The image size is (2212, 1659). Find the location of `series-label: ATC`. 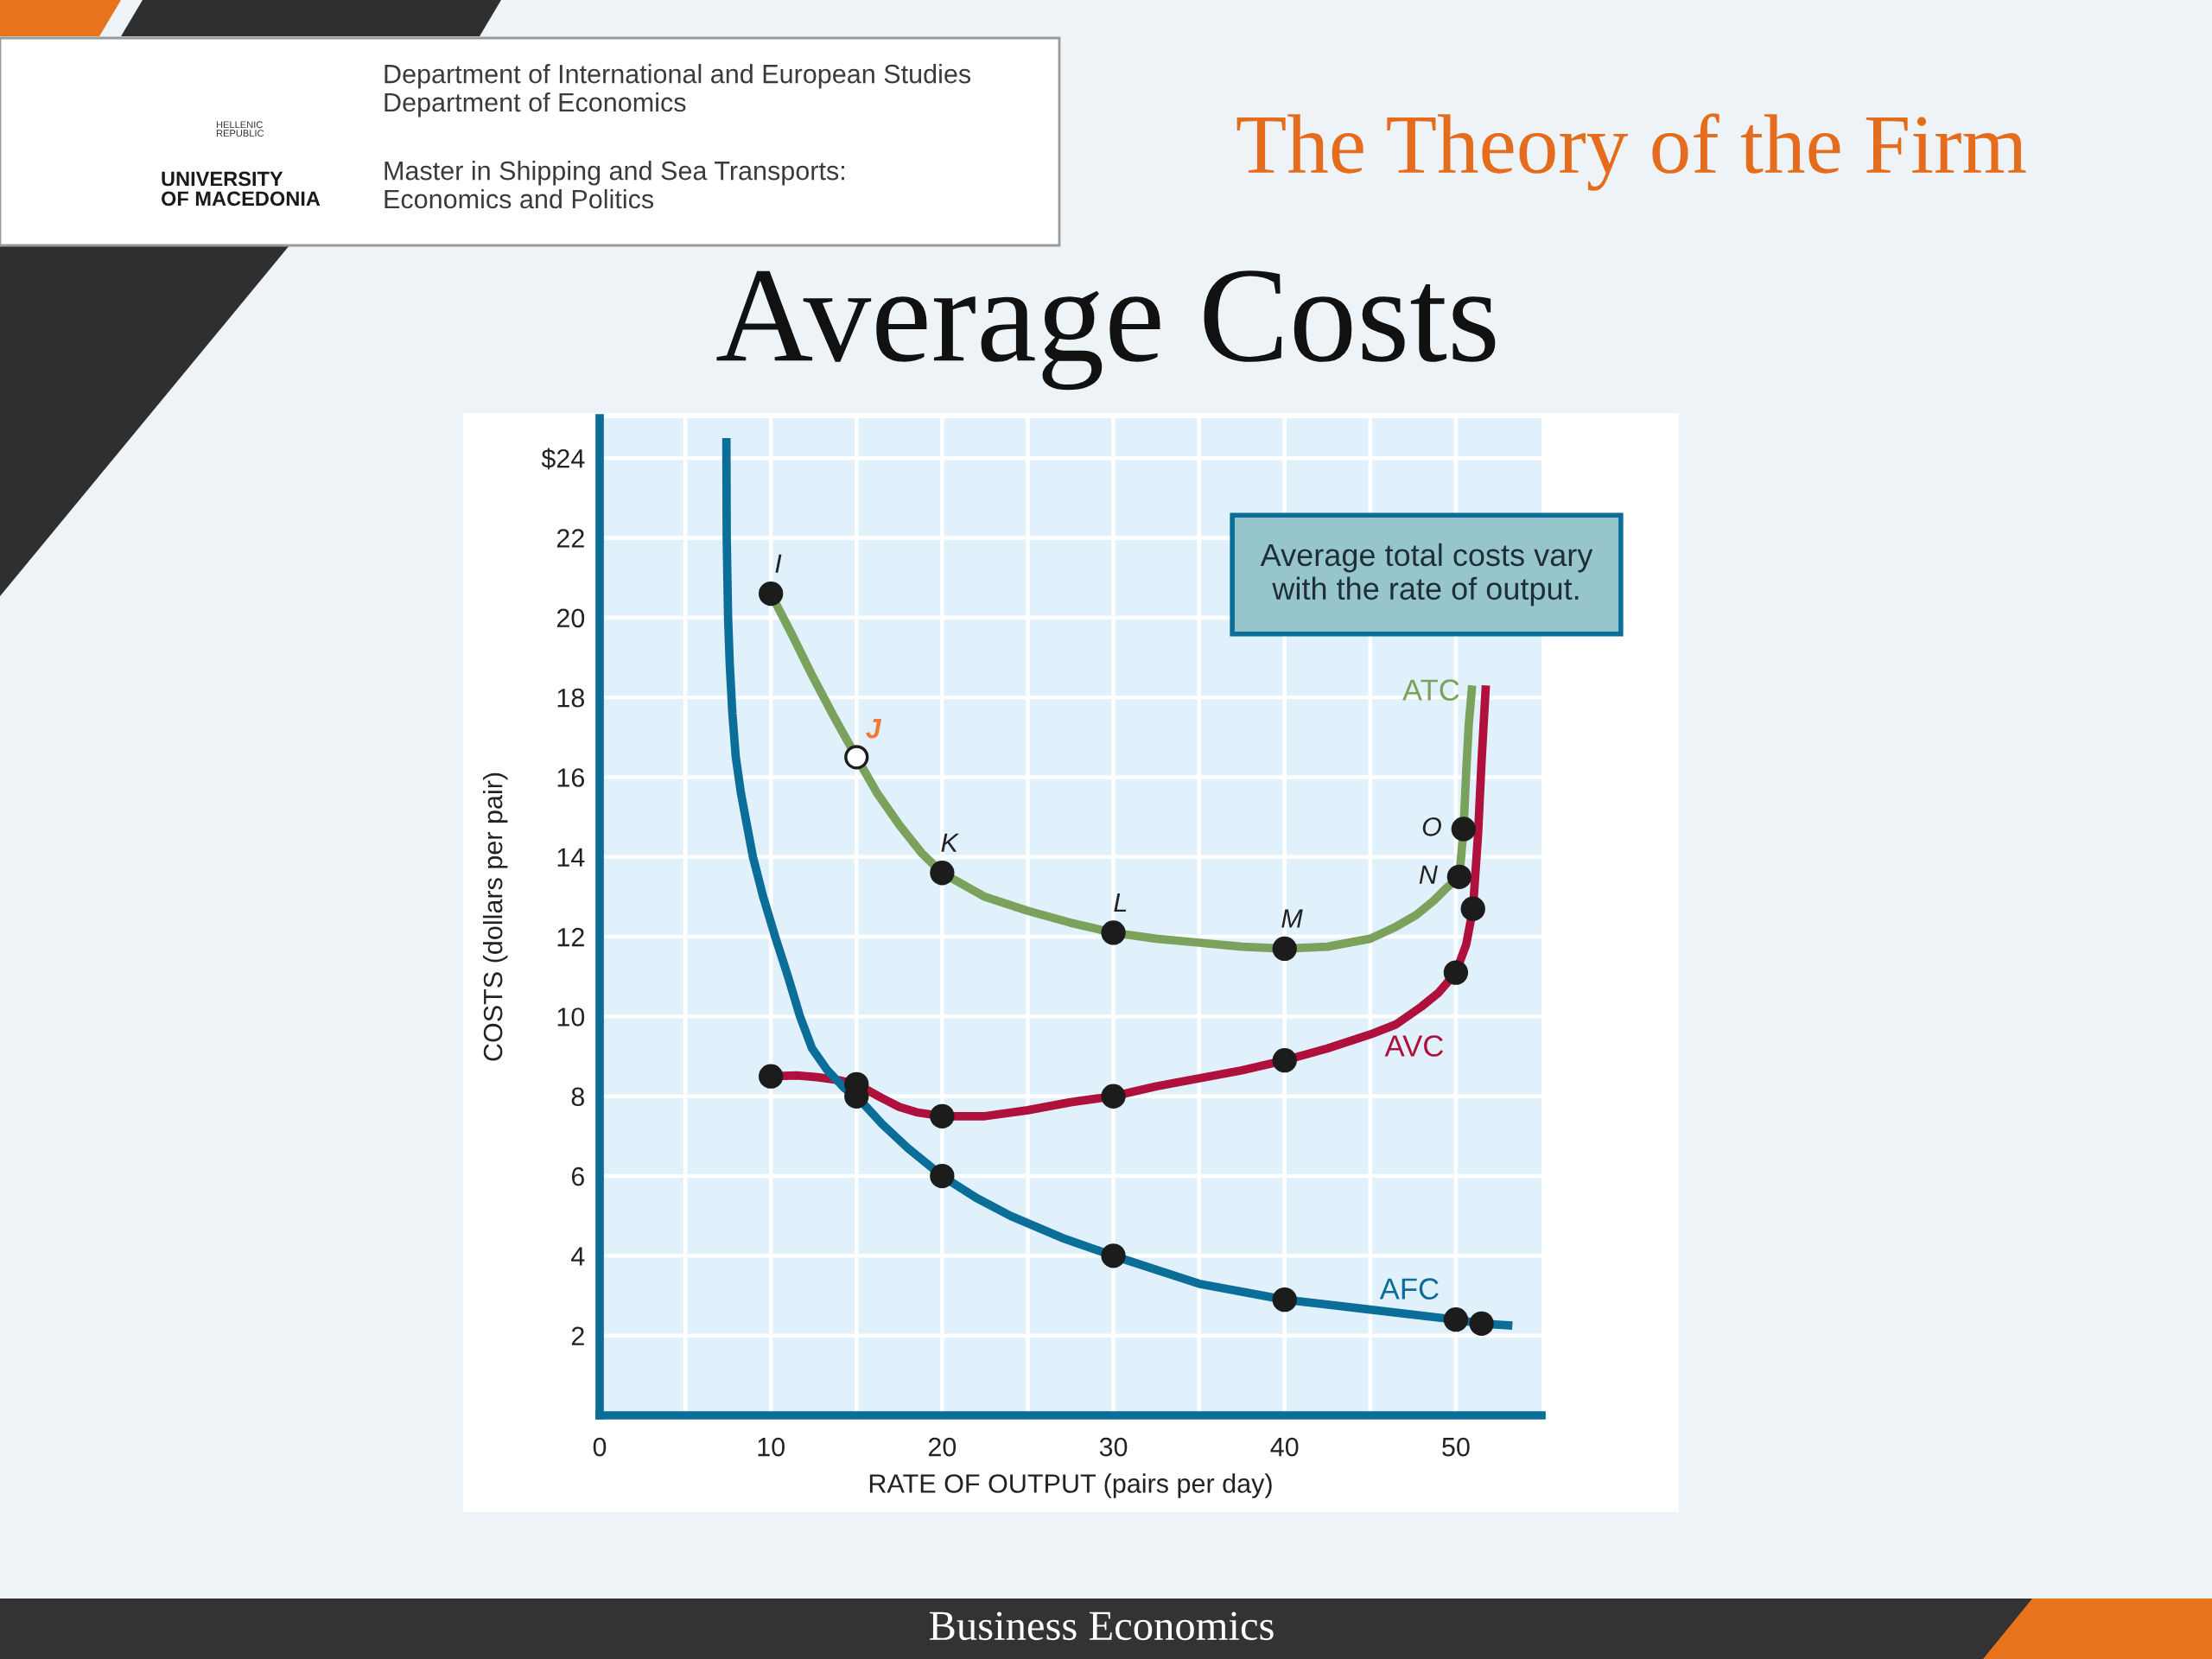

series-label: ATC is located at coordinates (1430, 690).